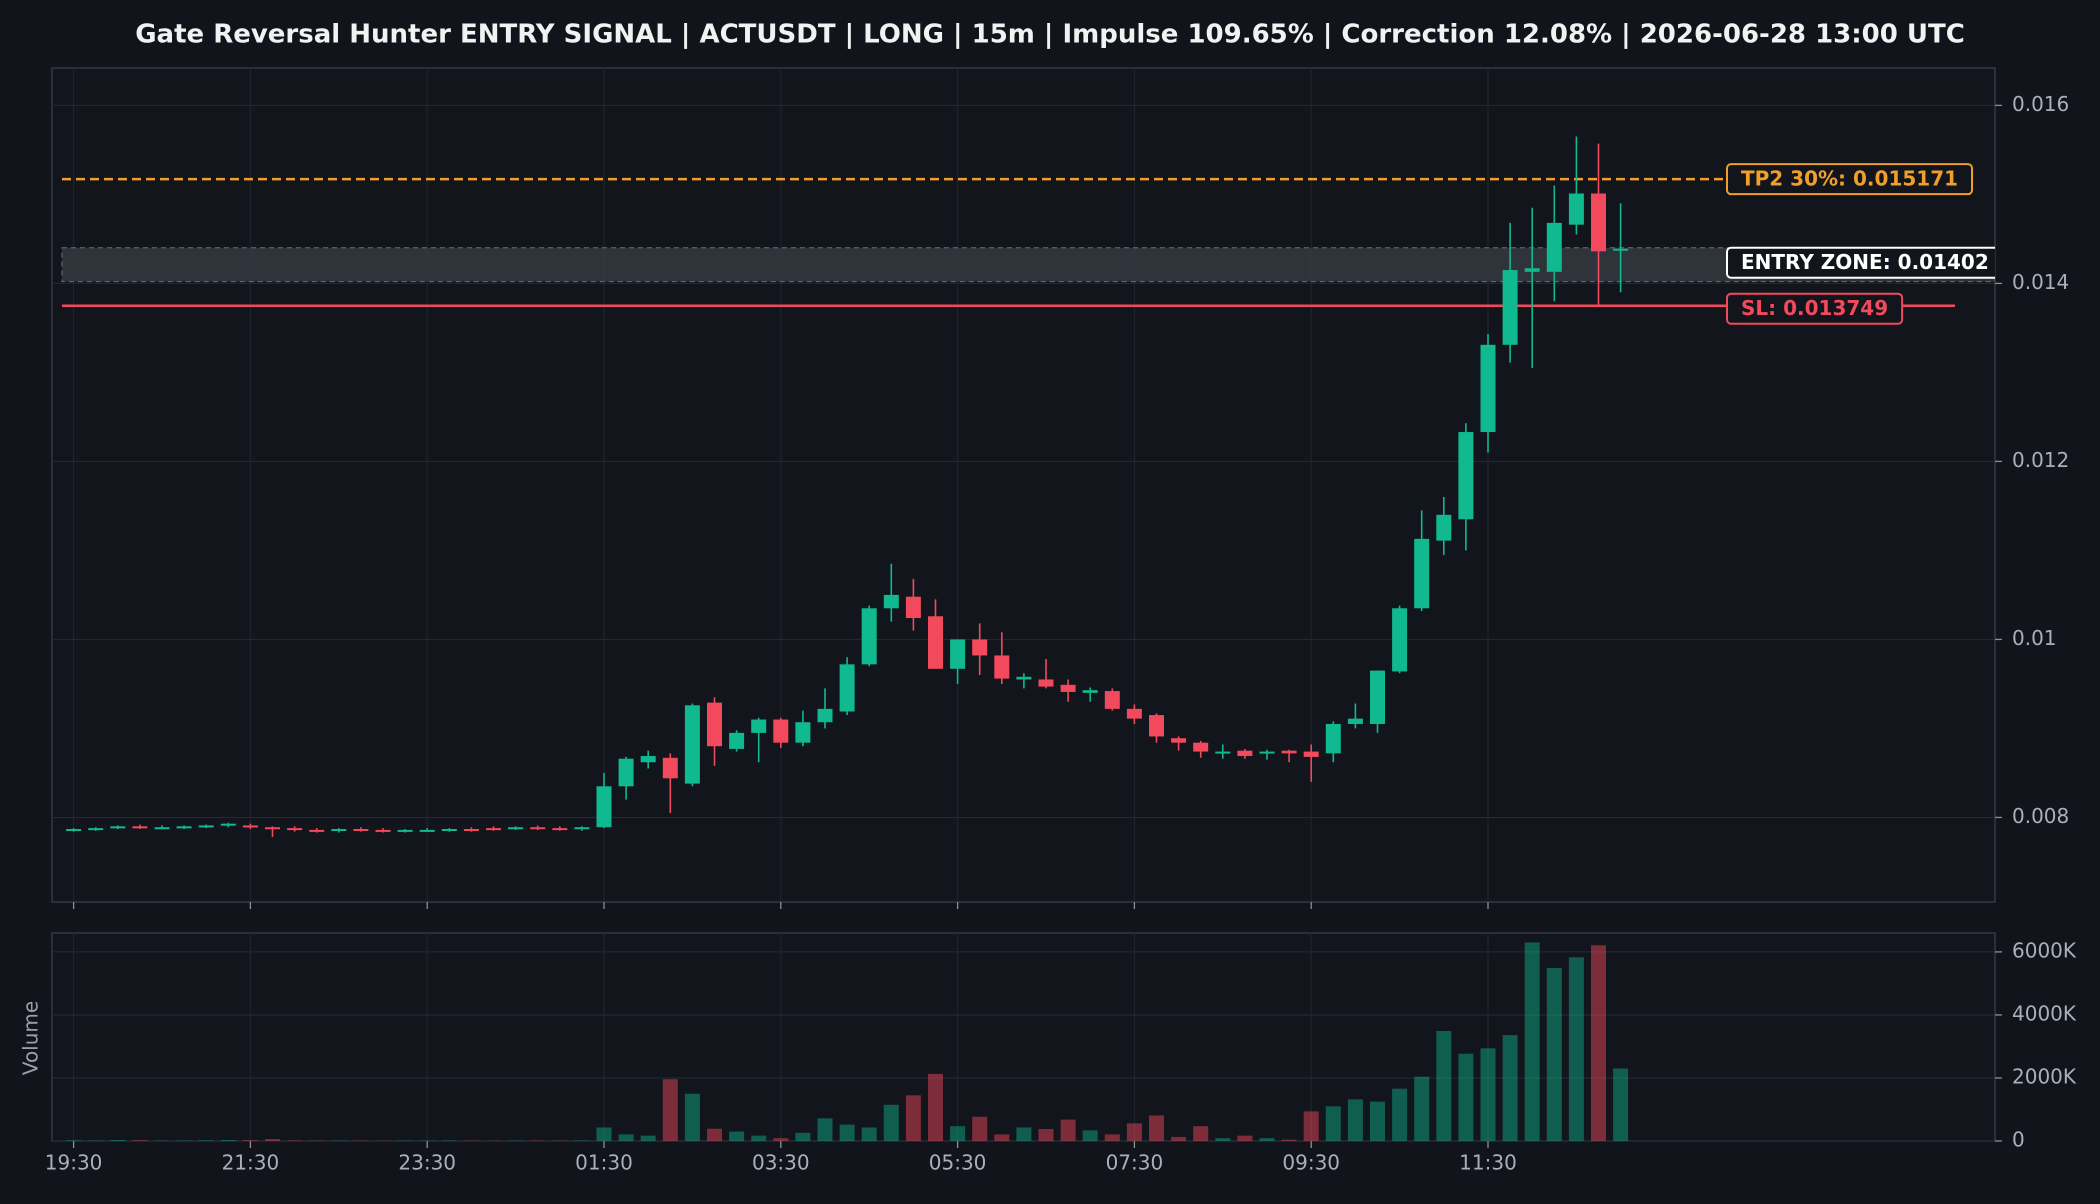 The height and width of the screenshot is (1204, 2100). Describe the element at coordinates (2044, 950) in the screenshot. I see `y-tick-label: 6000K` at that location.